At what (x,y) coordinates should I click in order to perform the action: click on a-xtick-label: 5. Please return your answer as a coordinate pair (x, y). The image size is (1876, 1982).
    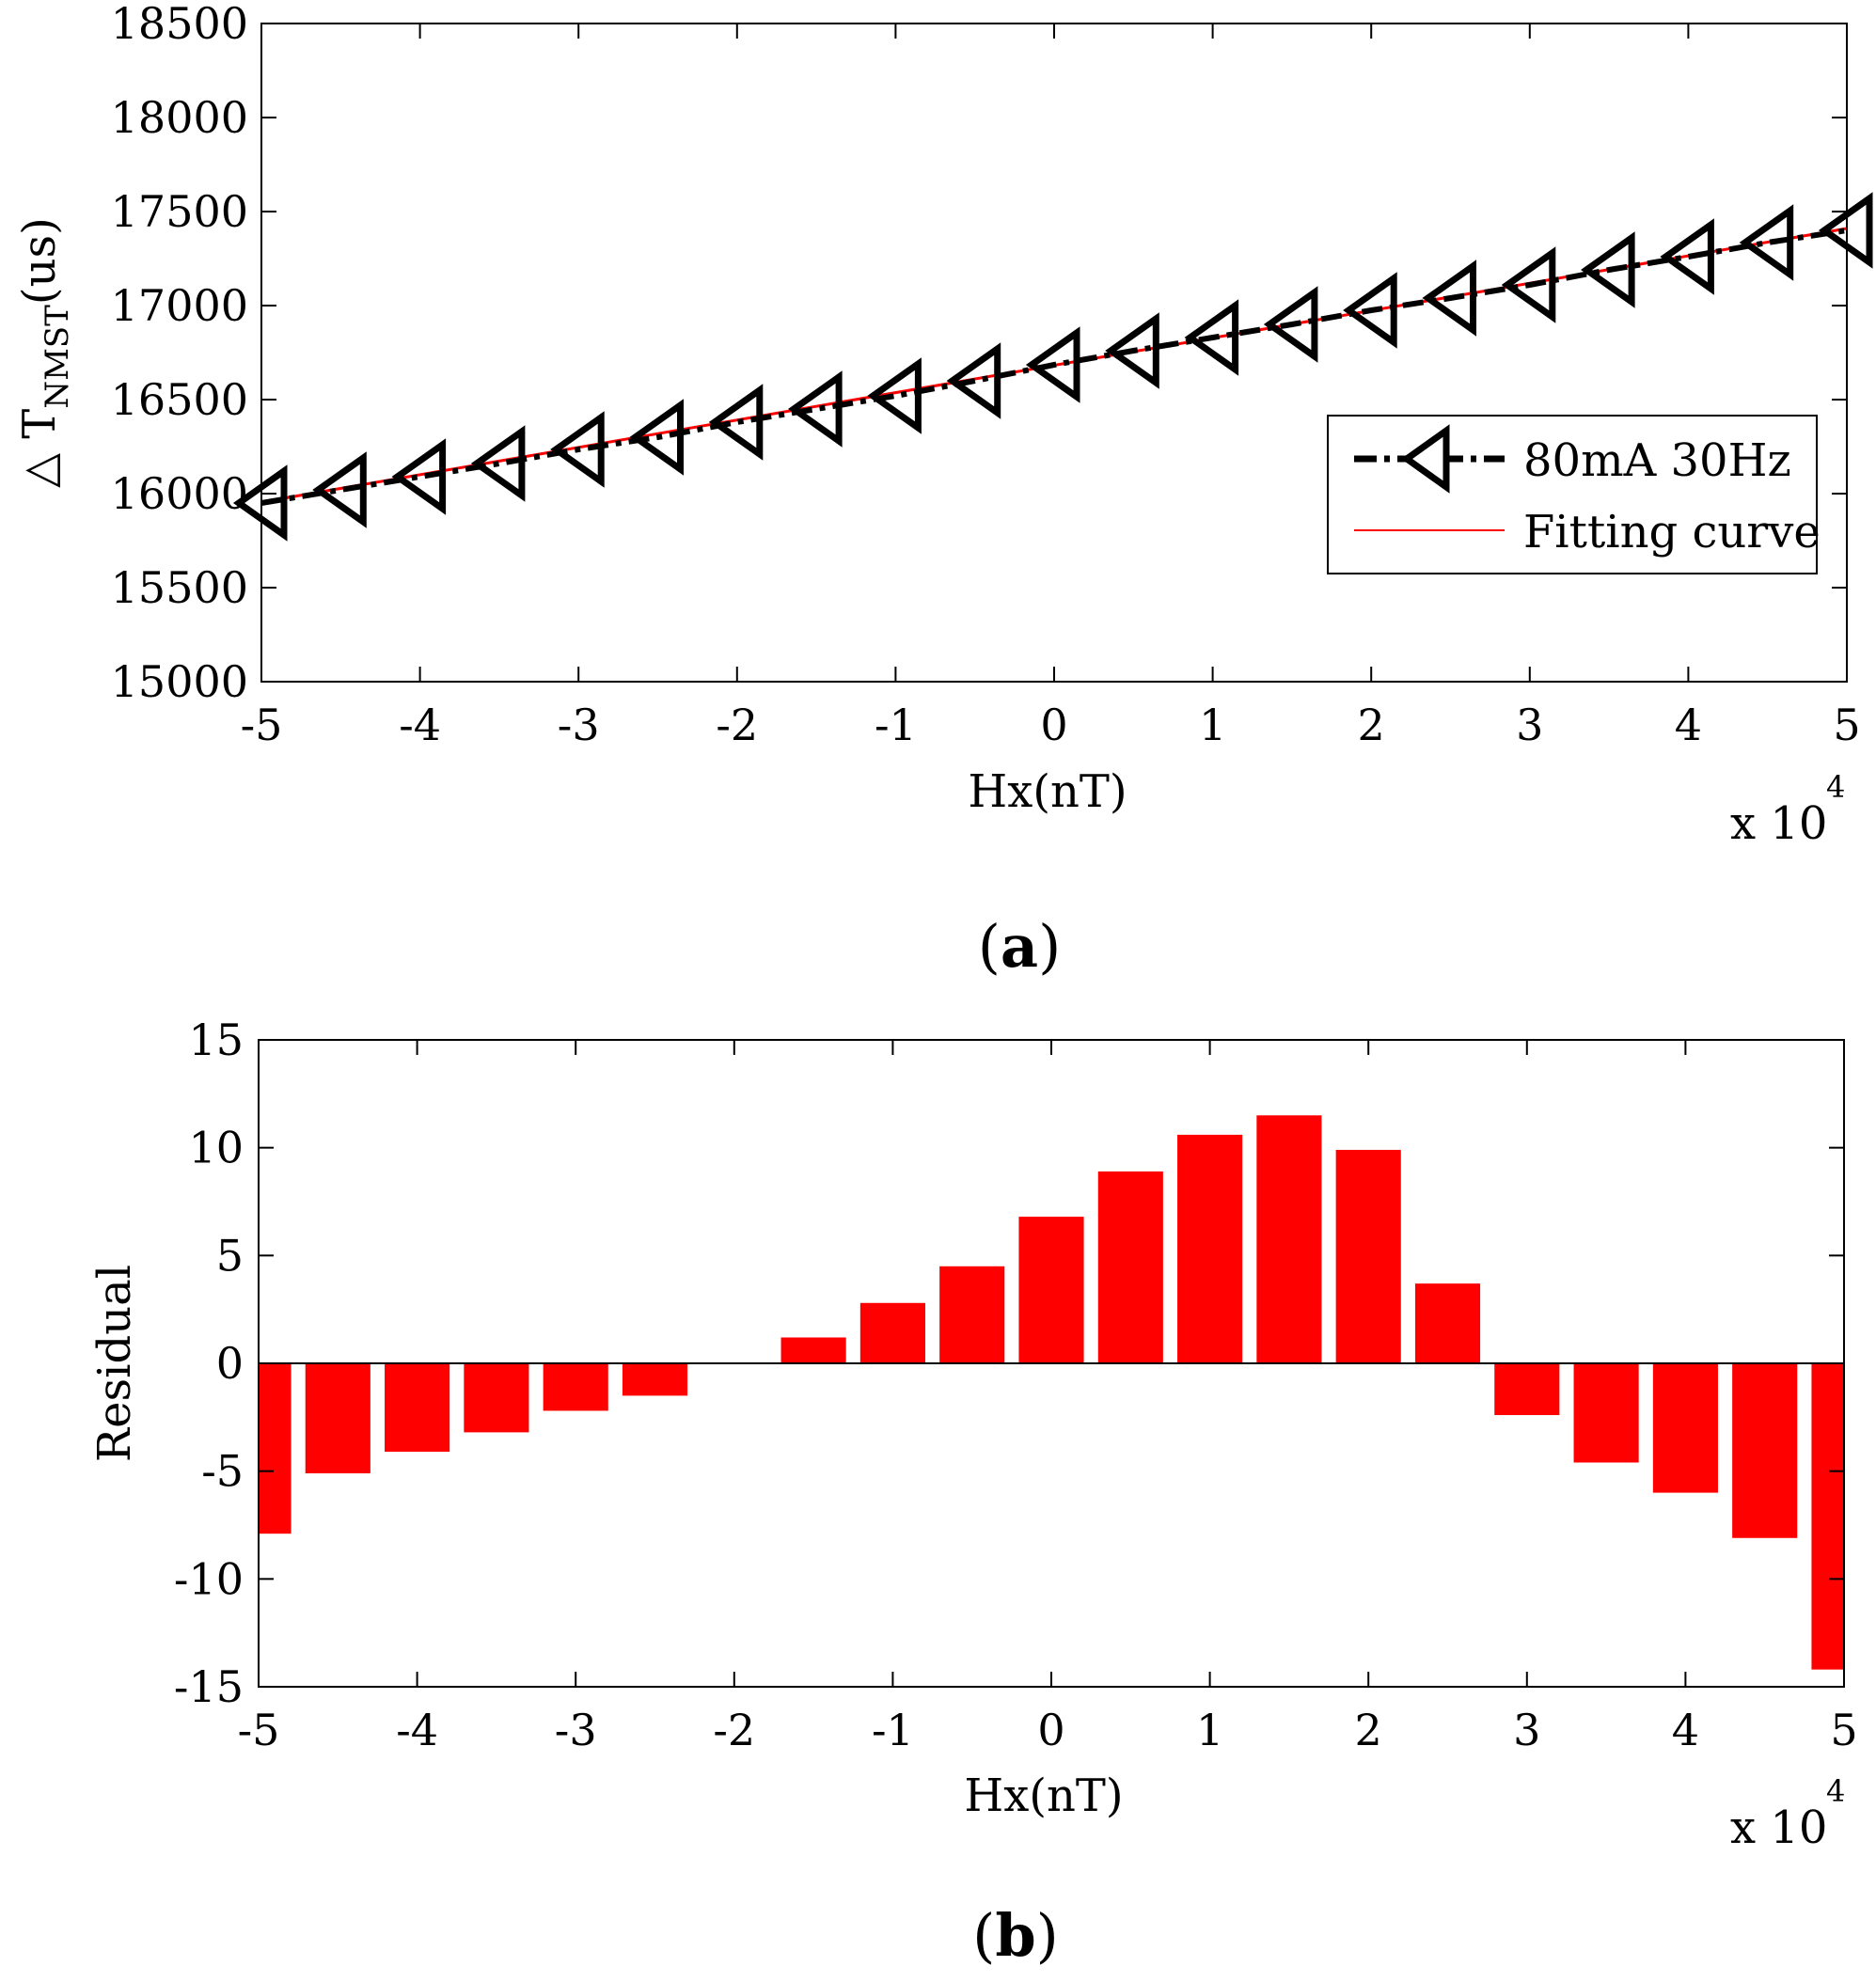
    Looking at the image, I should click on (1846, 725).